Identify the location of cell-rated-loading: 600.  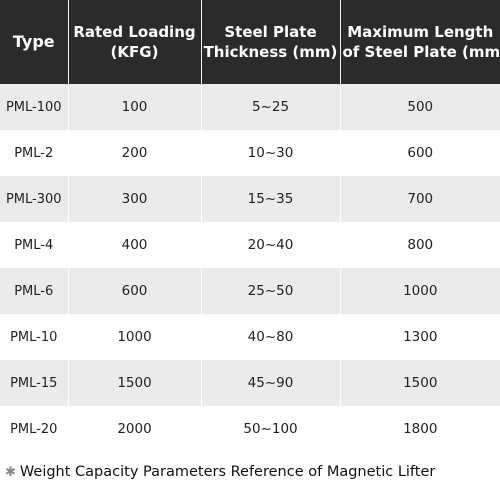
(135, 291).